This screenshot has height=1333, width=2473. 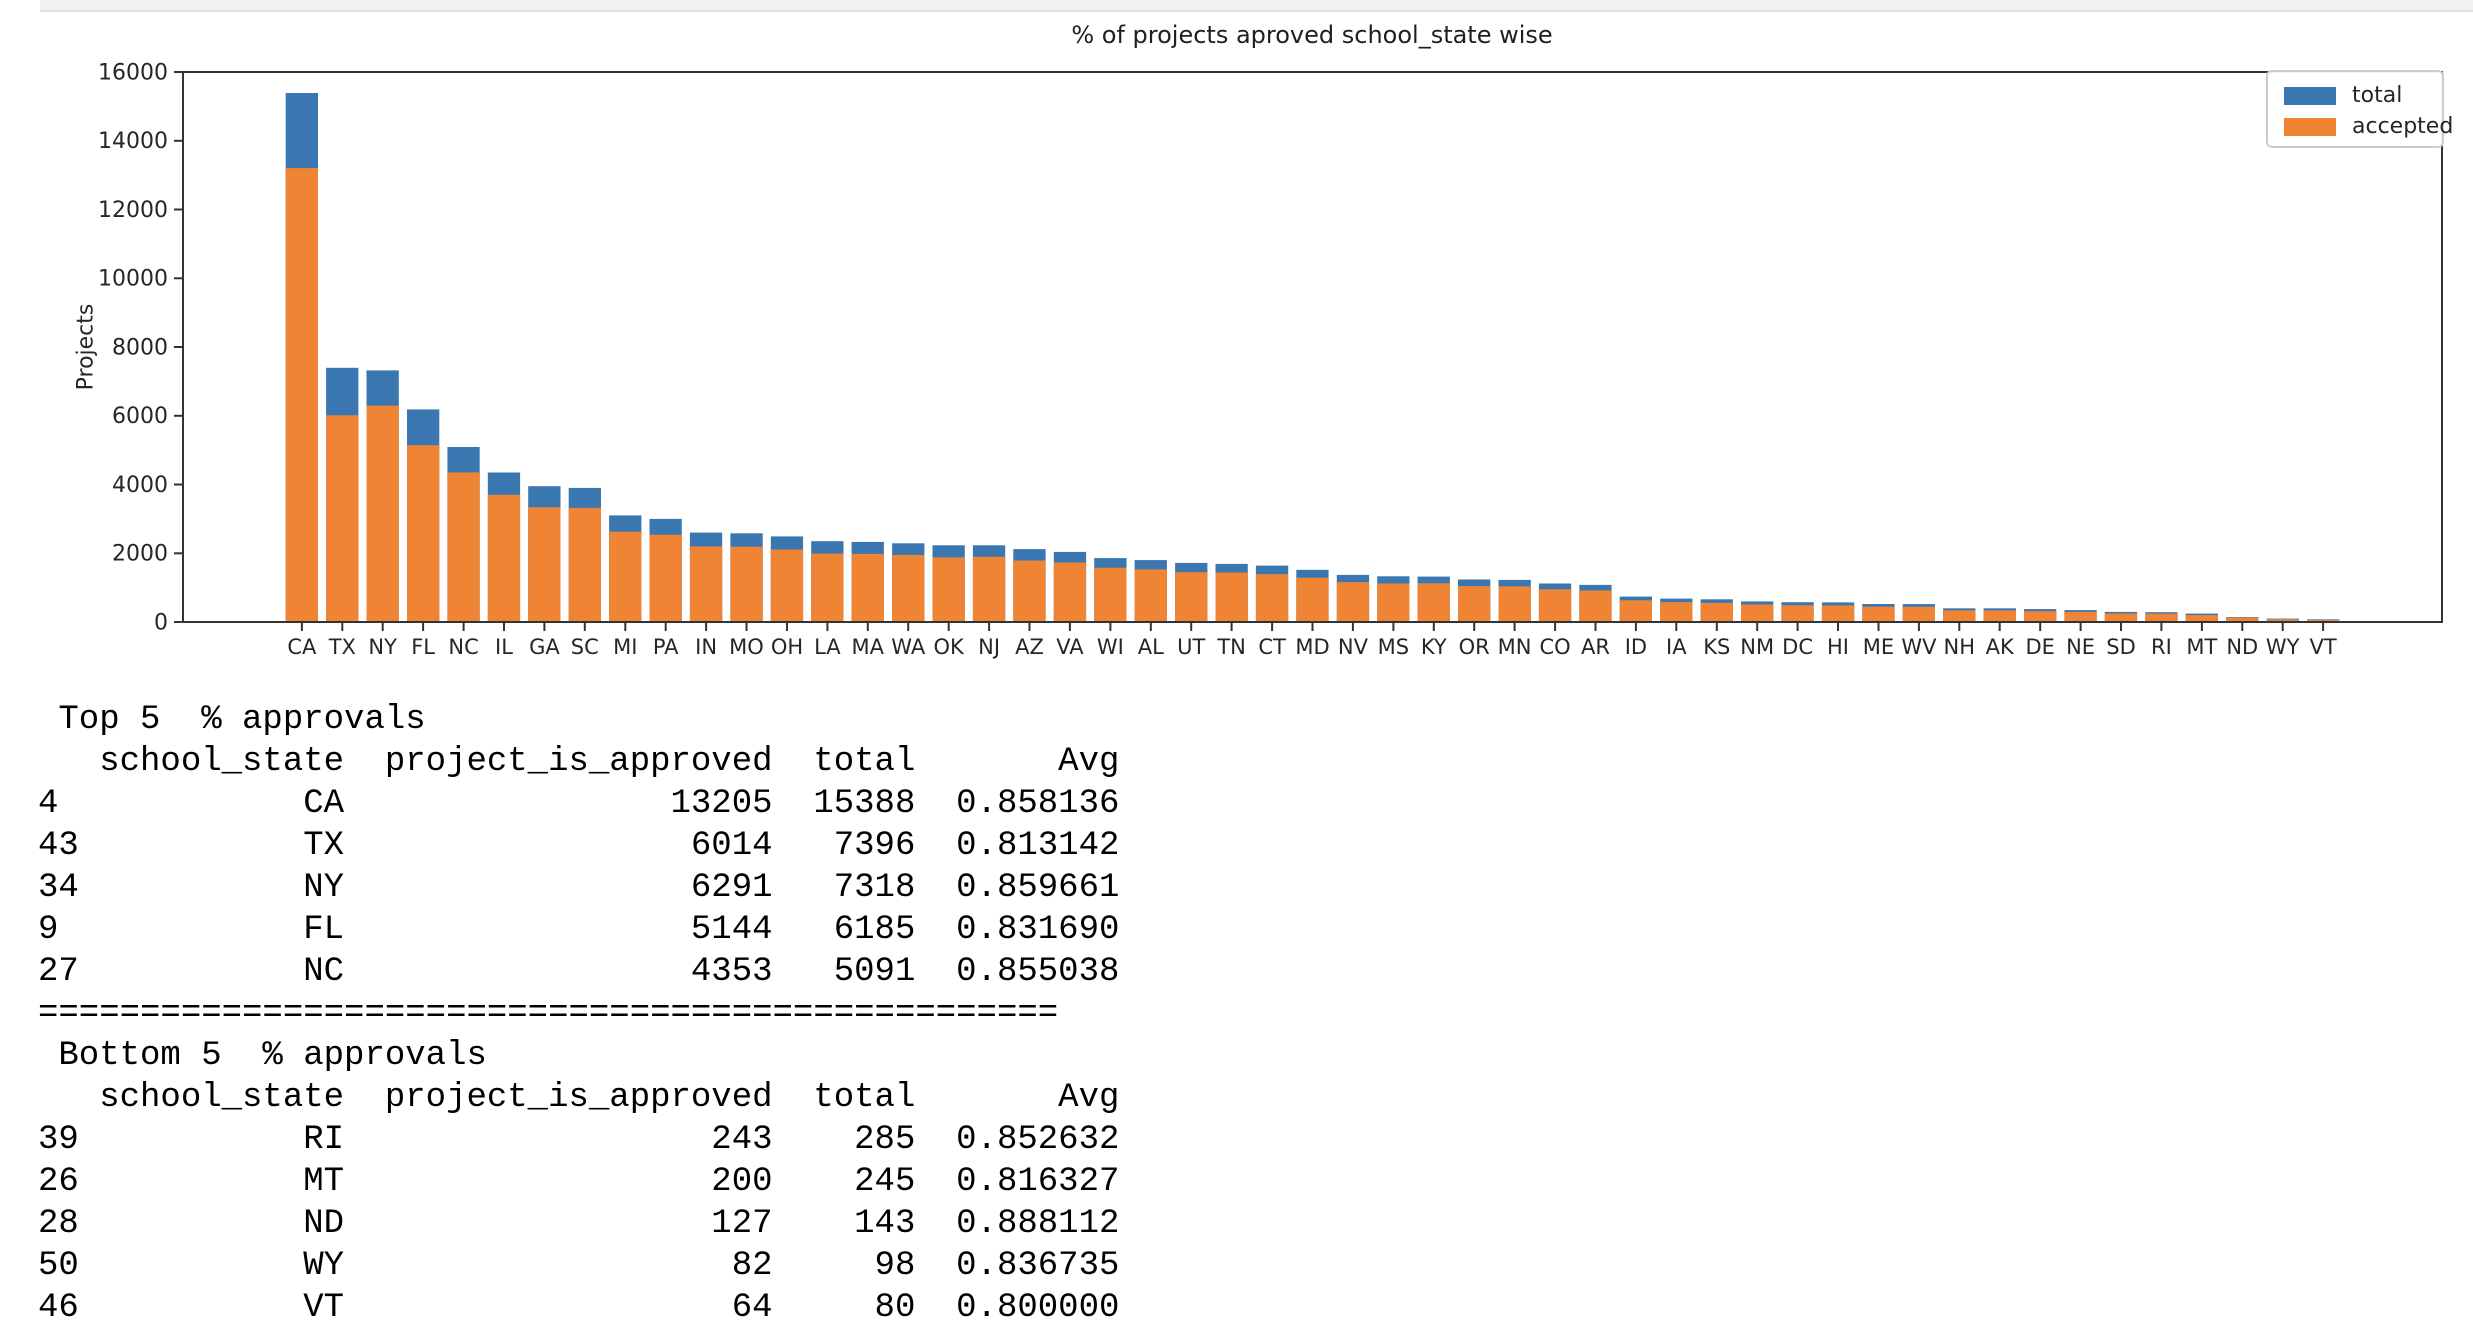 What do you see at coordinates (2377, 95) in the screenshot?
I see `legend-label-total: total` at bounding box center [2377, 95].